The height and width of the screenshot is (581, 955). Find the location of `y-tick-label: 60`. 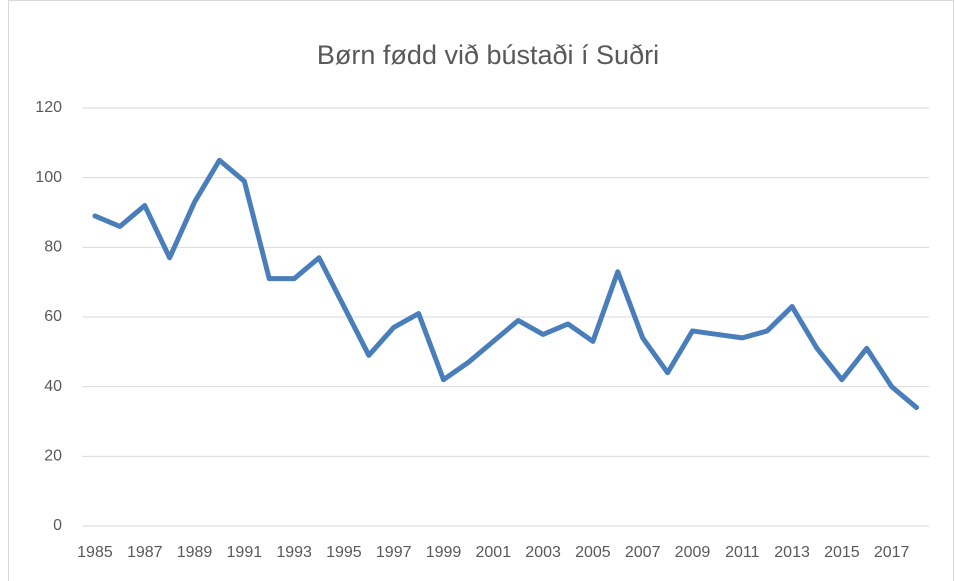

y-tick-label: 60 is located at coordinates (53, 316).